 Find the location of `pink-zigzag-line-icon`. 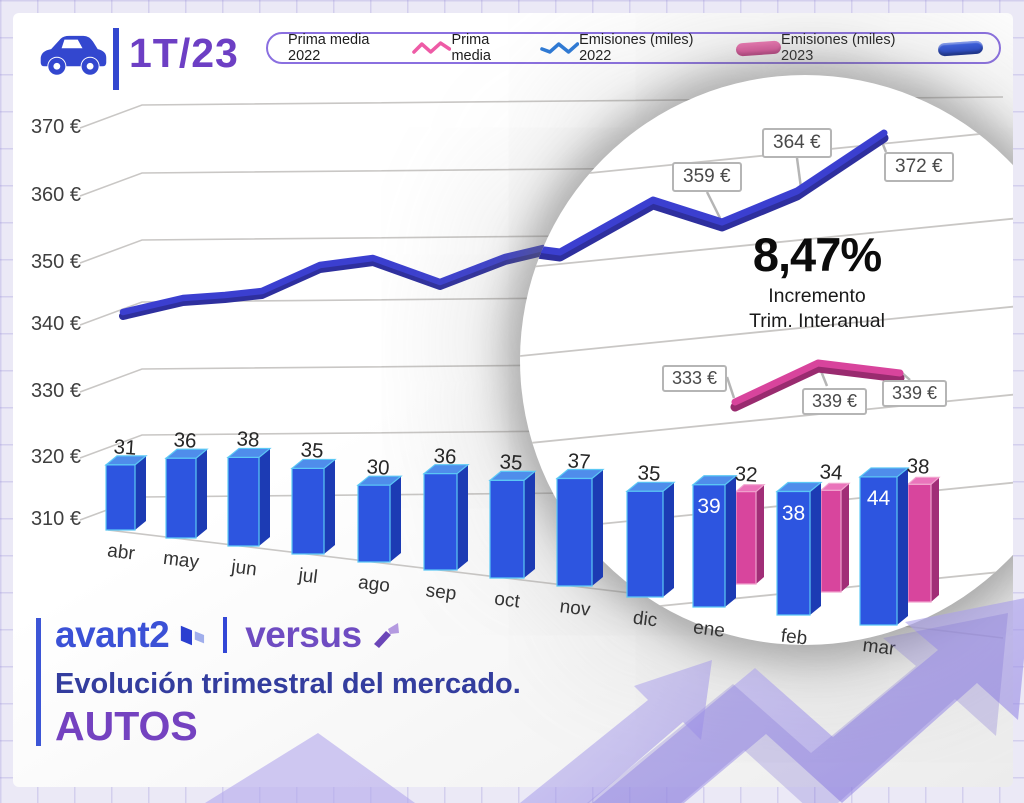

pink-zigzag-line-icon is located at coordinates (432, 47).